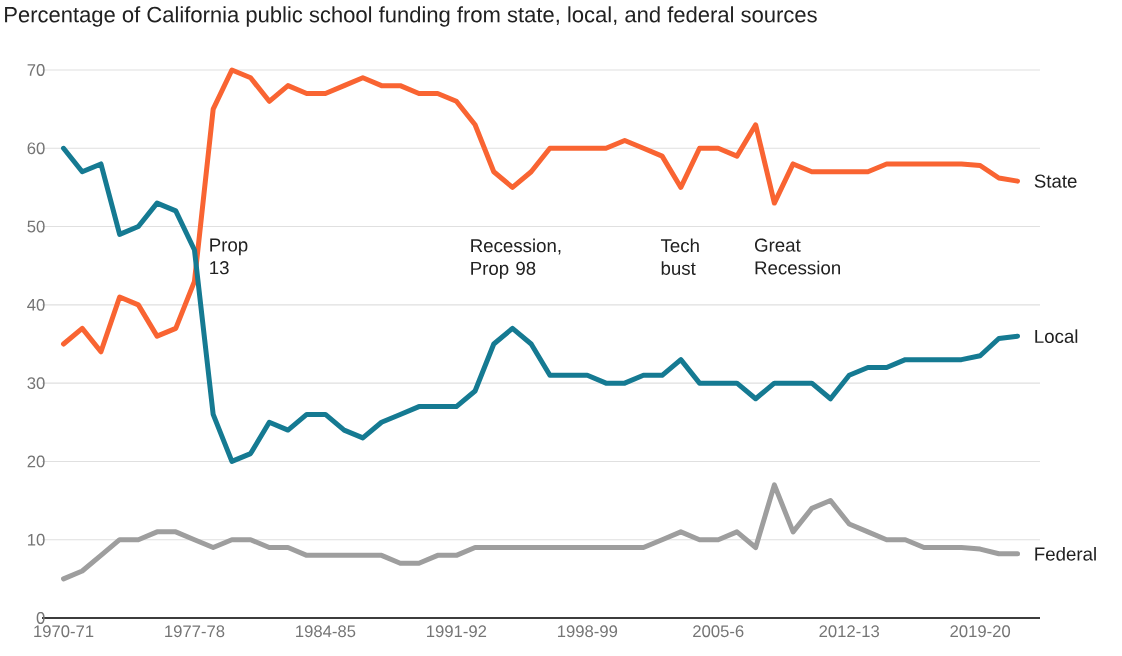  I want to click on y-tick-label: 20, so click(36, 461).